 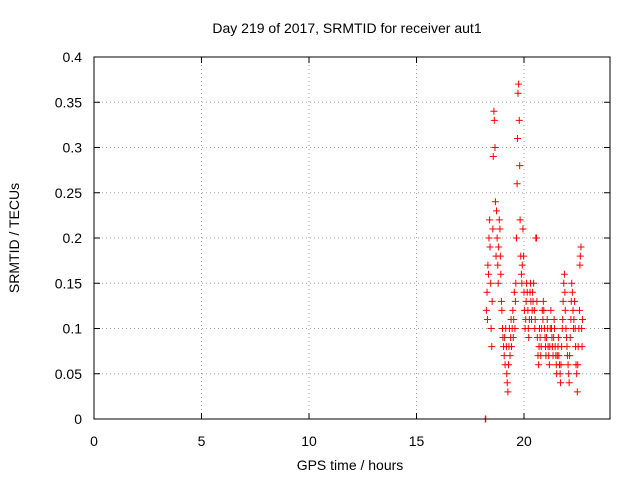 What do you see at coordinates (78, 419) in the screenshot?
I see `y-tick-label: 0` at bounding box center [78, 419].